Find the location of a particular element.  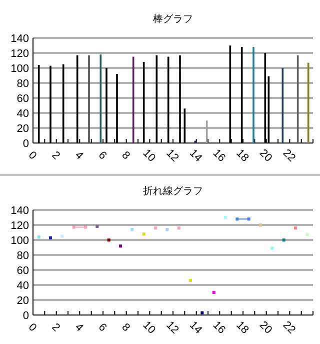

chart-title: 折れ線グラフ is located at coordinates (173, 191).